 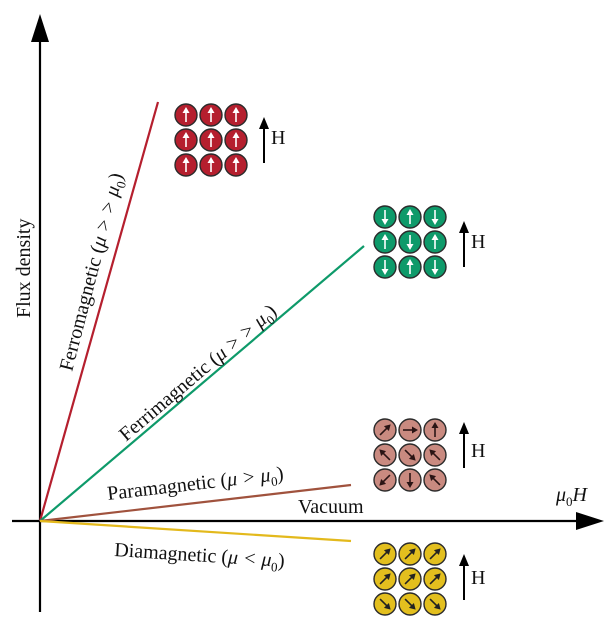 I want to click on paramagnetic-dipole-grid, so click(x=410, y=455).